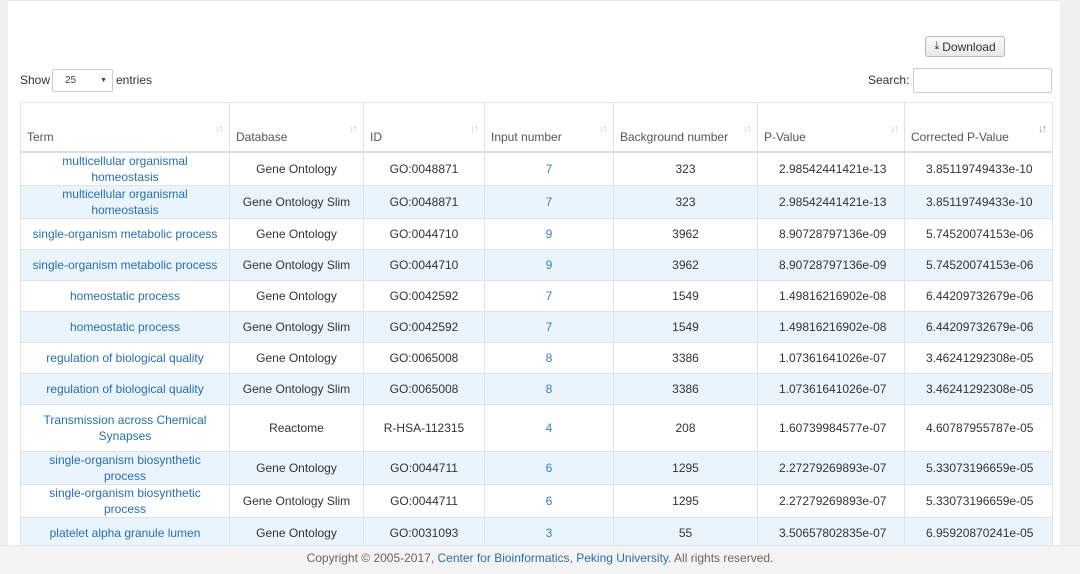 This screenshot has width=1080, height=574. What do you see at coordinates (35, 80) in the screenshot?
I see `show-label: Show` at bounding box center [35, 80].